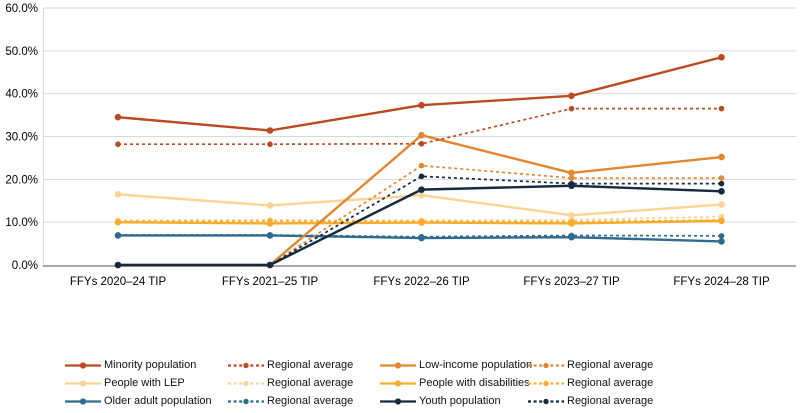  What do you see at coordinates (21, 95) in the screenshot?
I see `y-tick-label: 40.0%` at bounding box center [21, 95].